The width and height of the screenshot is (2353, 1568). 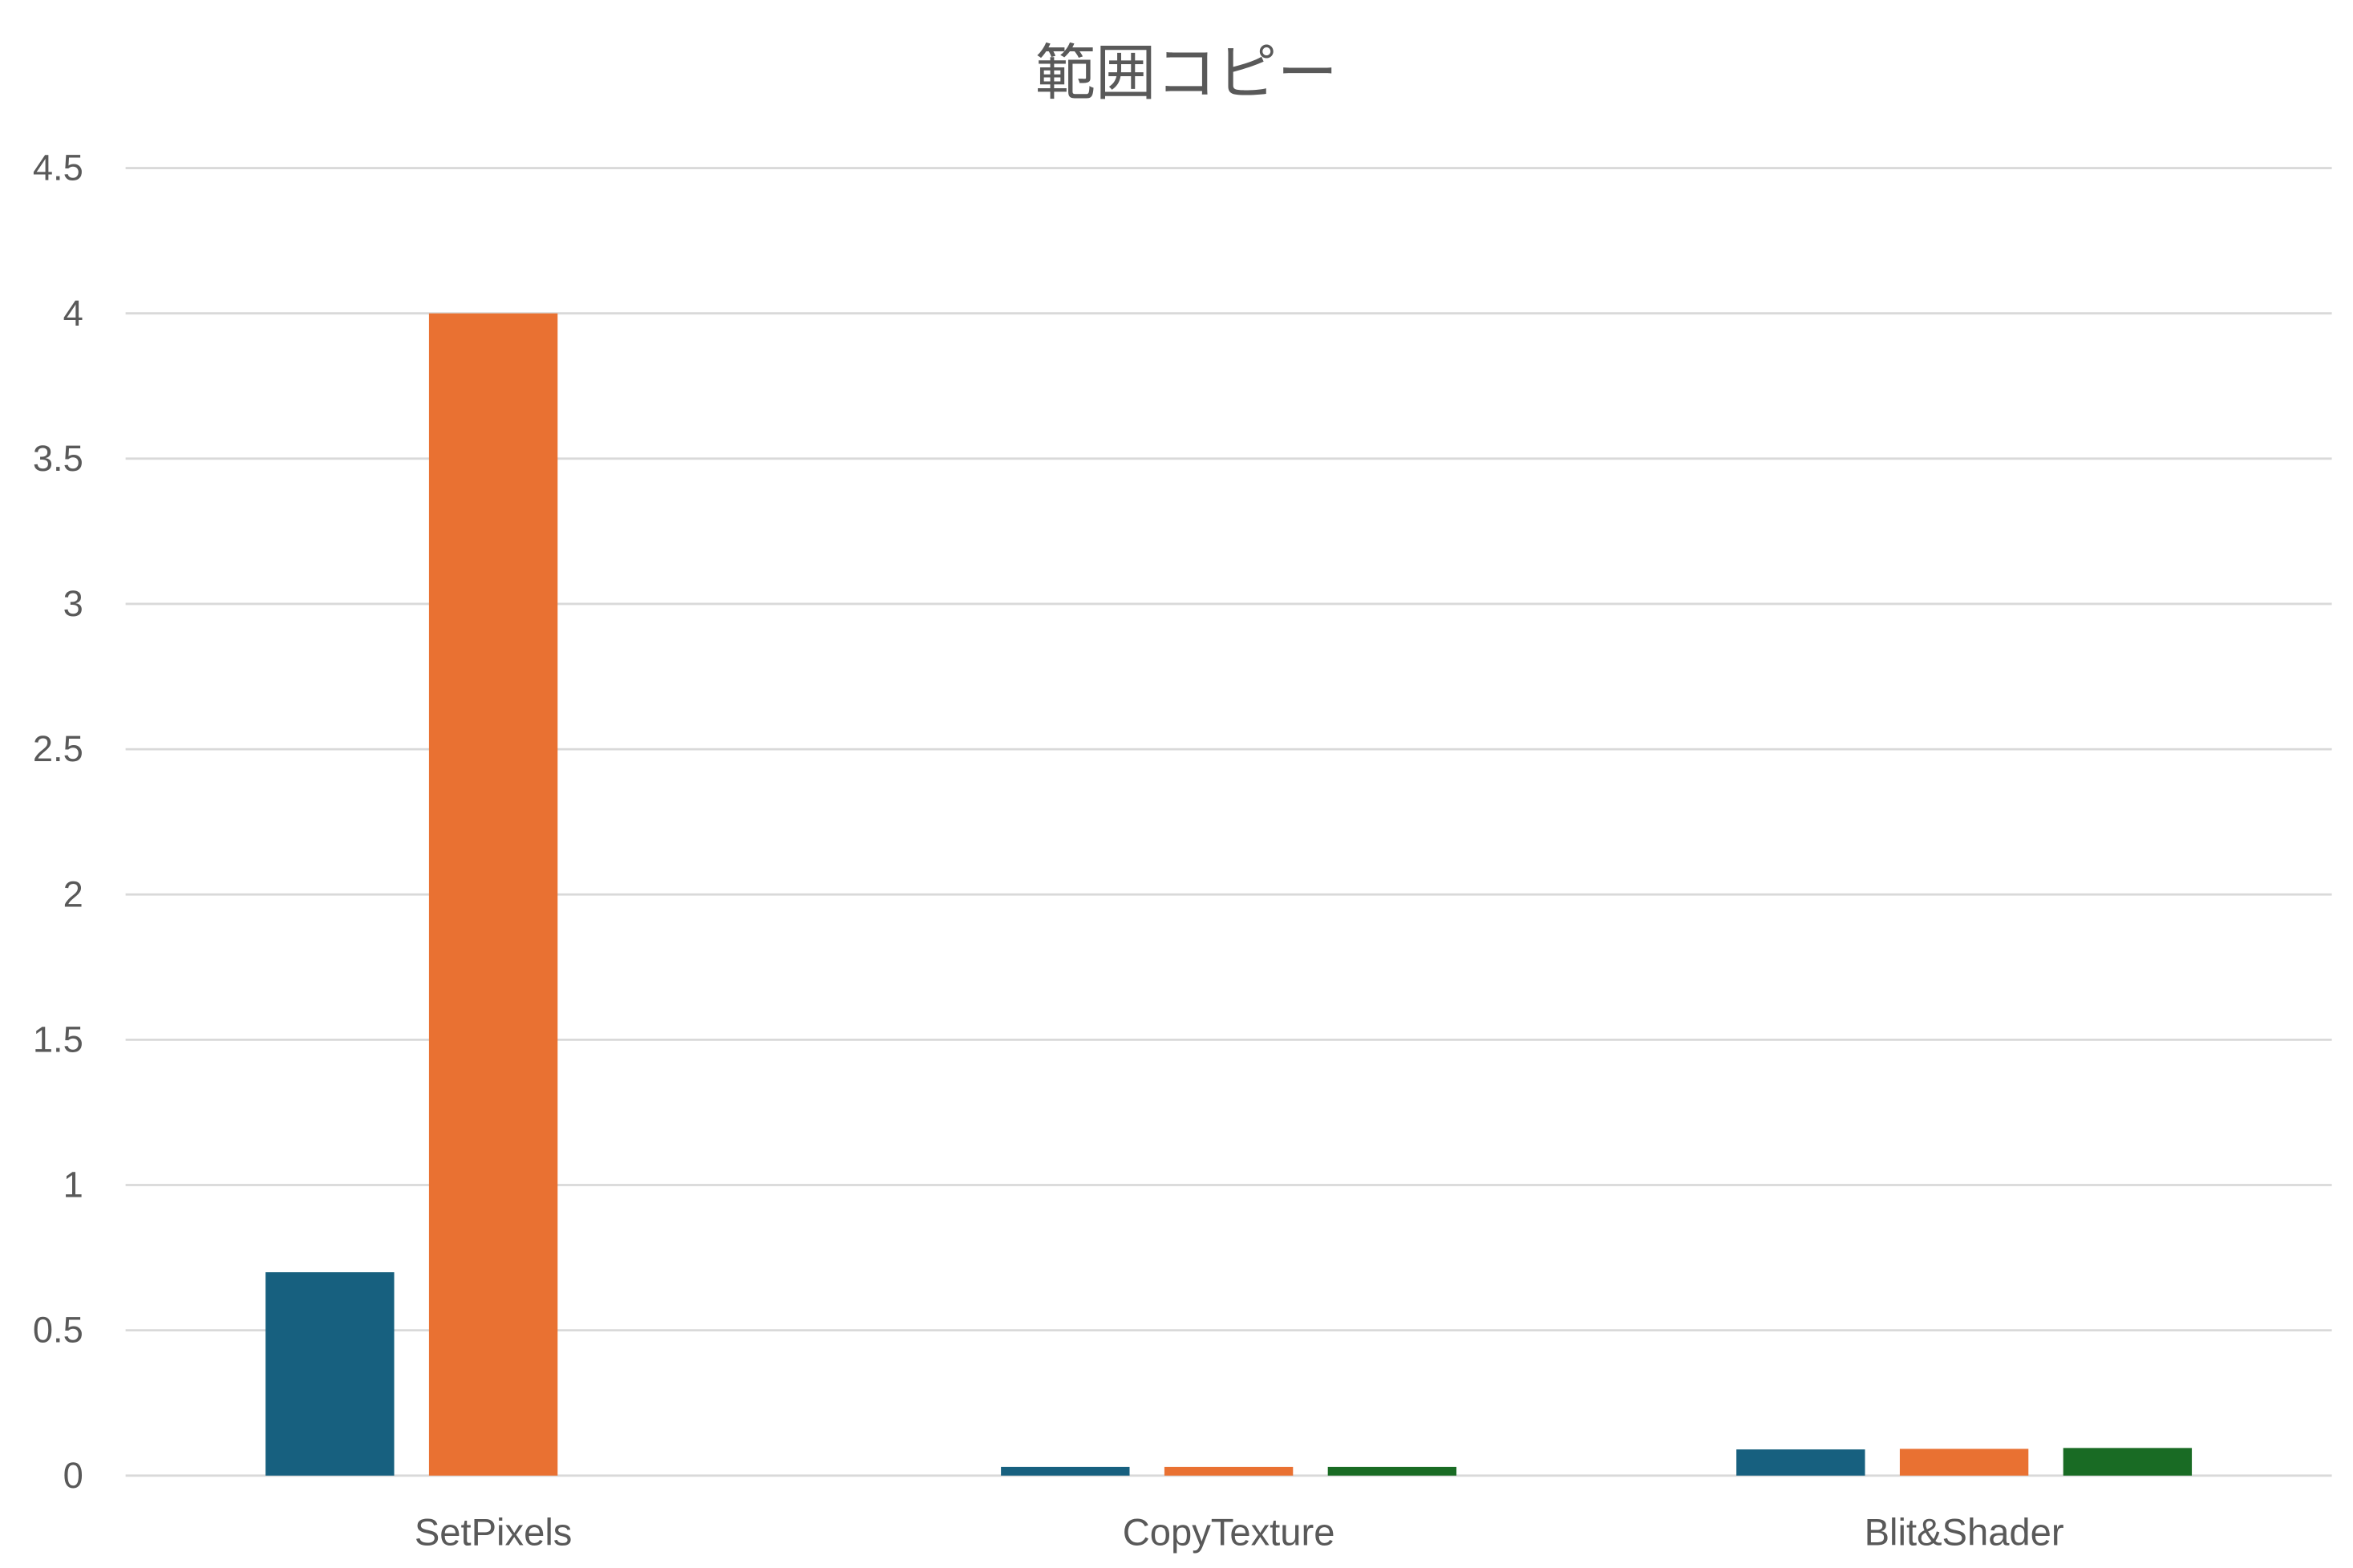 I want to click on x-category-label: SetPixels, so click(x=494, y=1532).